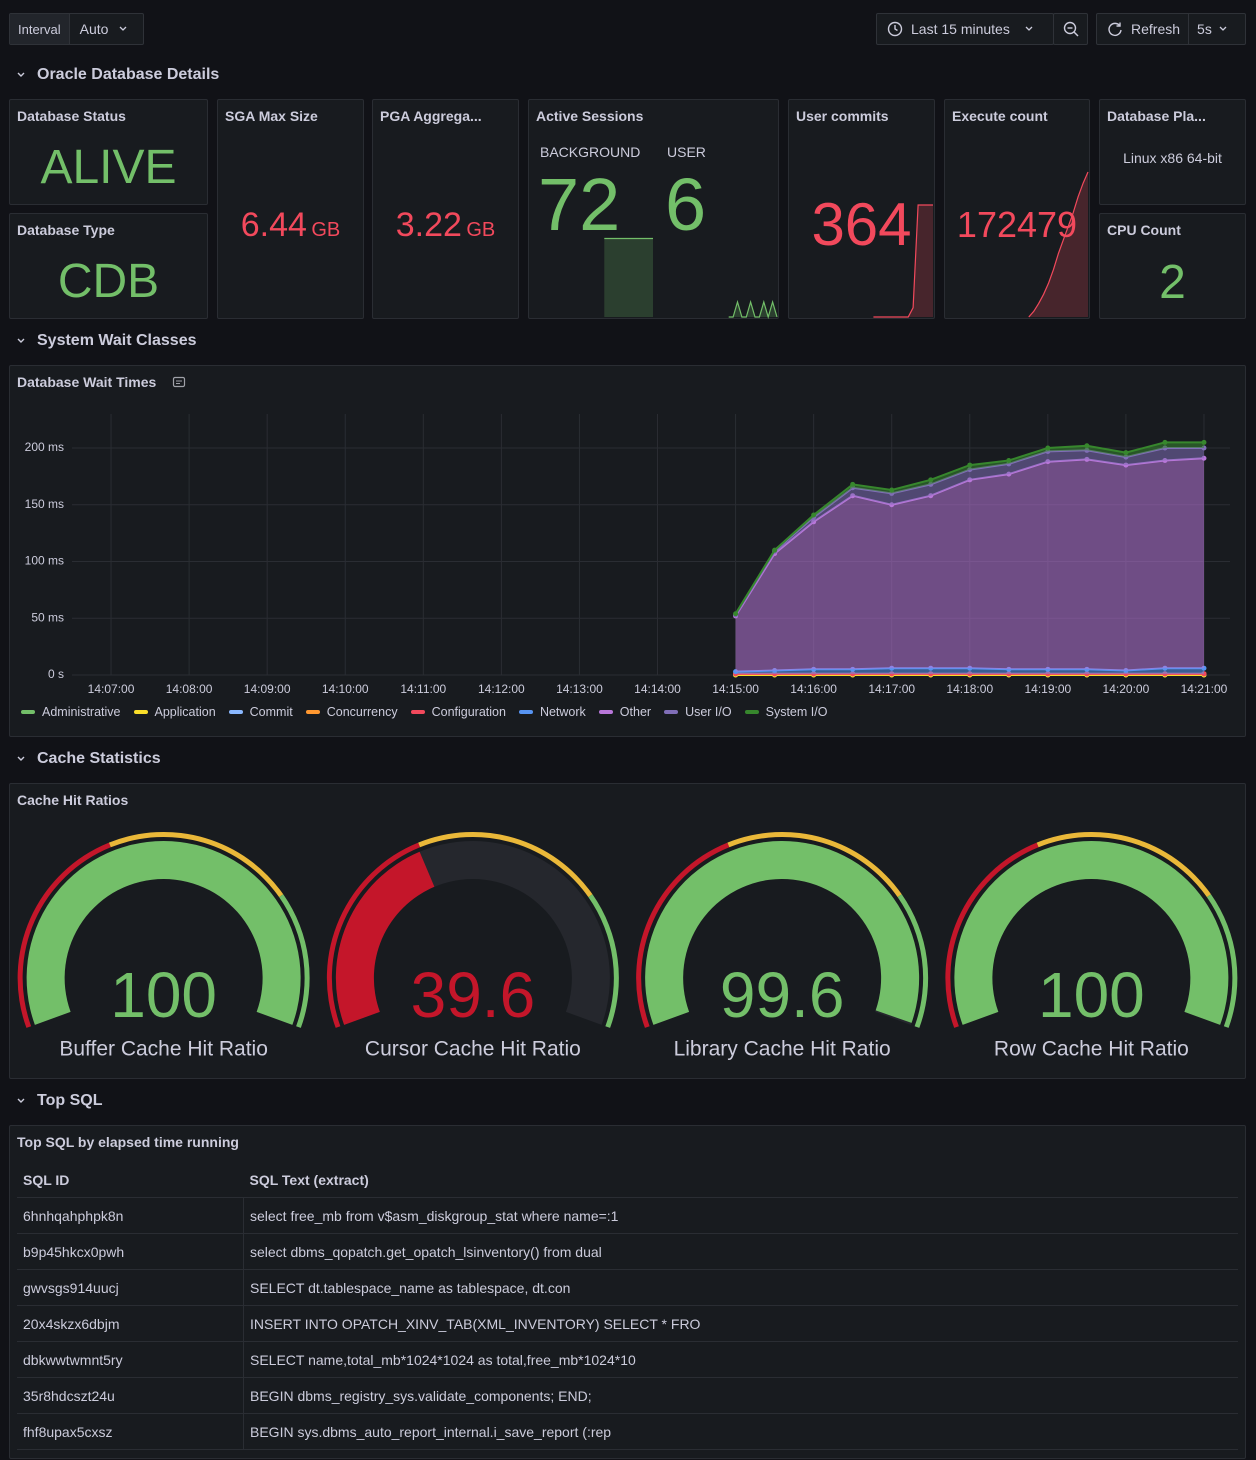  I want to click on row-header: Oracle Database Details, so click(117, 75).